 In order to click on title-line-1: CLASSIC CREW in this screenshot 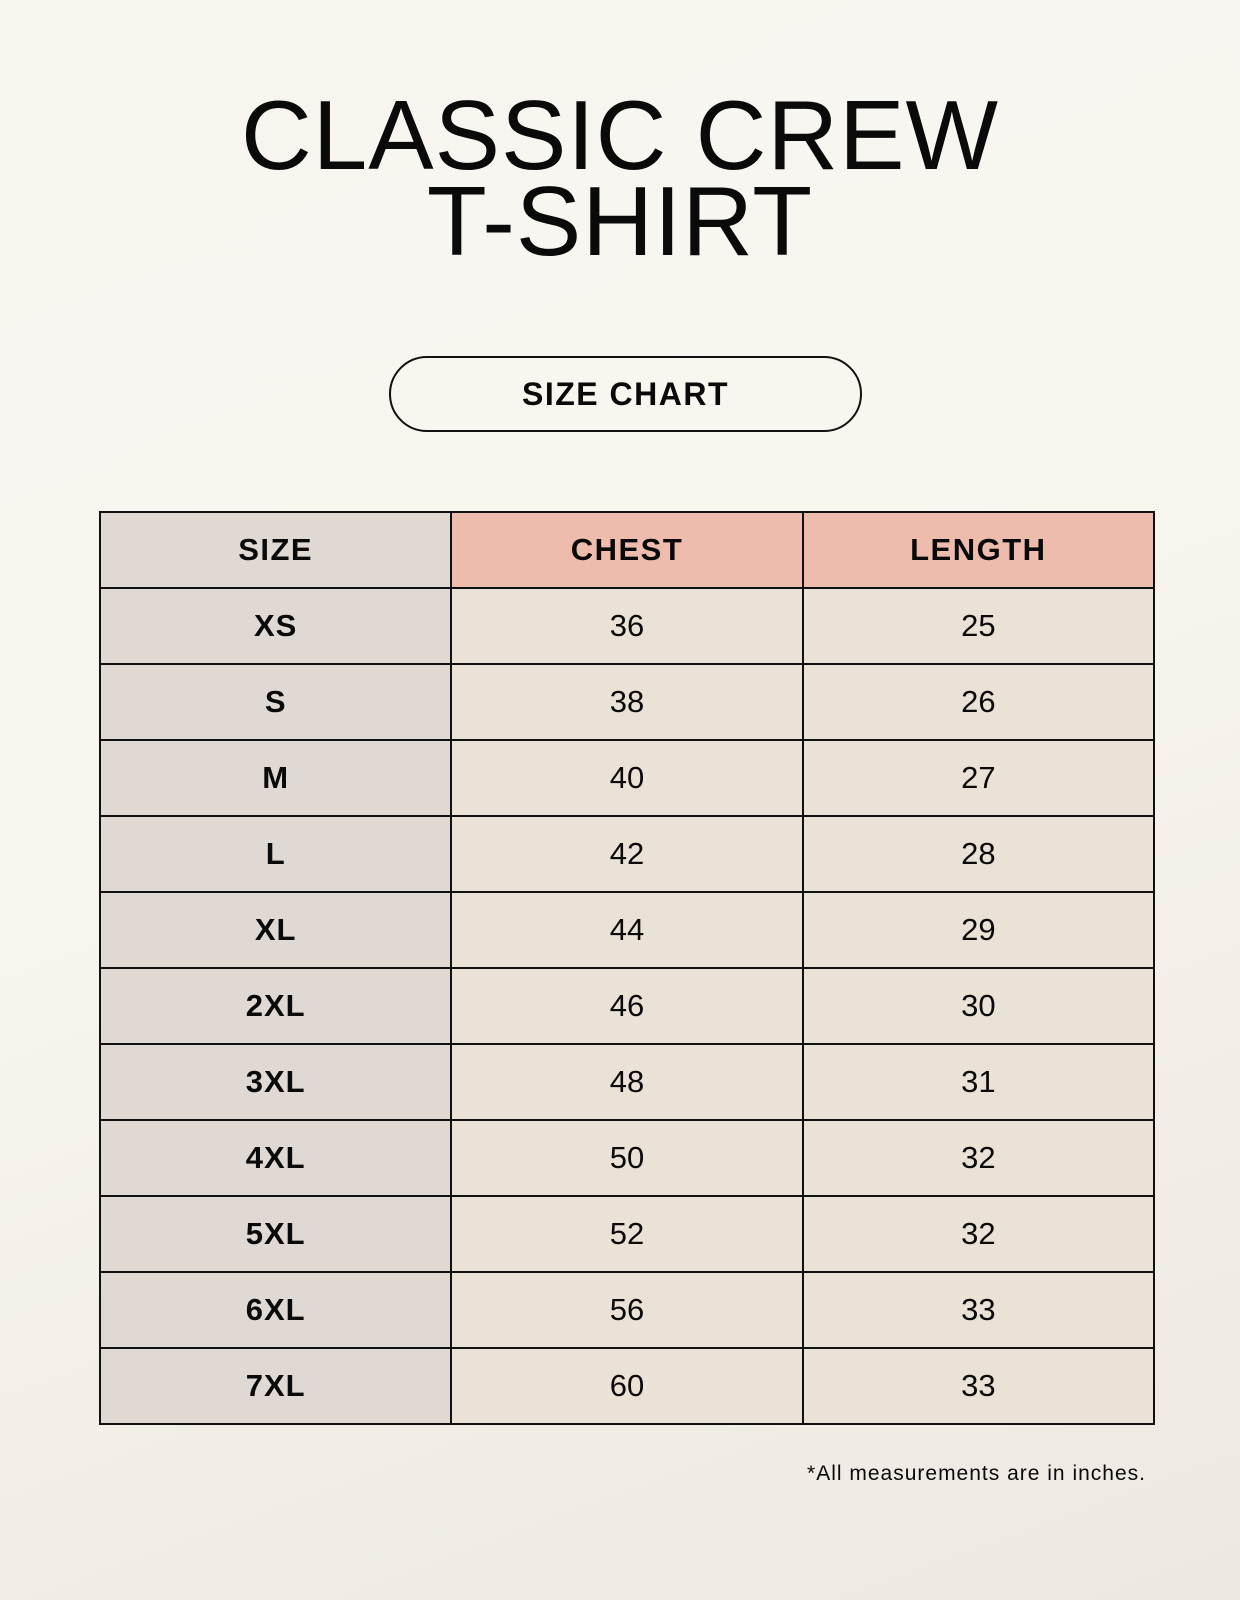, I will do `click(619, 135)`.